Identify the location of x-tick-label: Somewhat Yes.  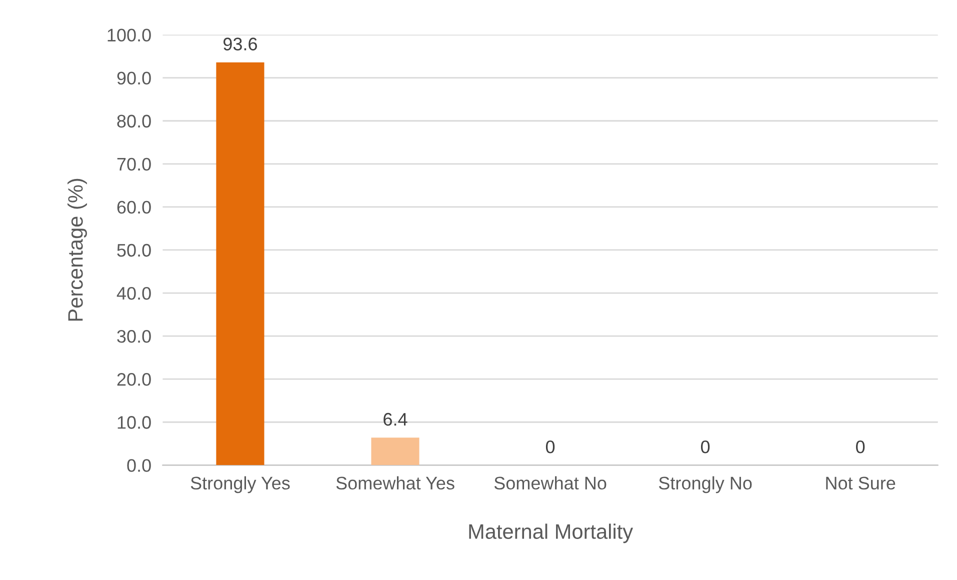
(395, 483).